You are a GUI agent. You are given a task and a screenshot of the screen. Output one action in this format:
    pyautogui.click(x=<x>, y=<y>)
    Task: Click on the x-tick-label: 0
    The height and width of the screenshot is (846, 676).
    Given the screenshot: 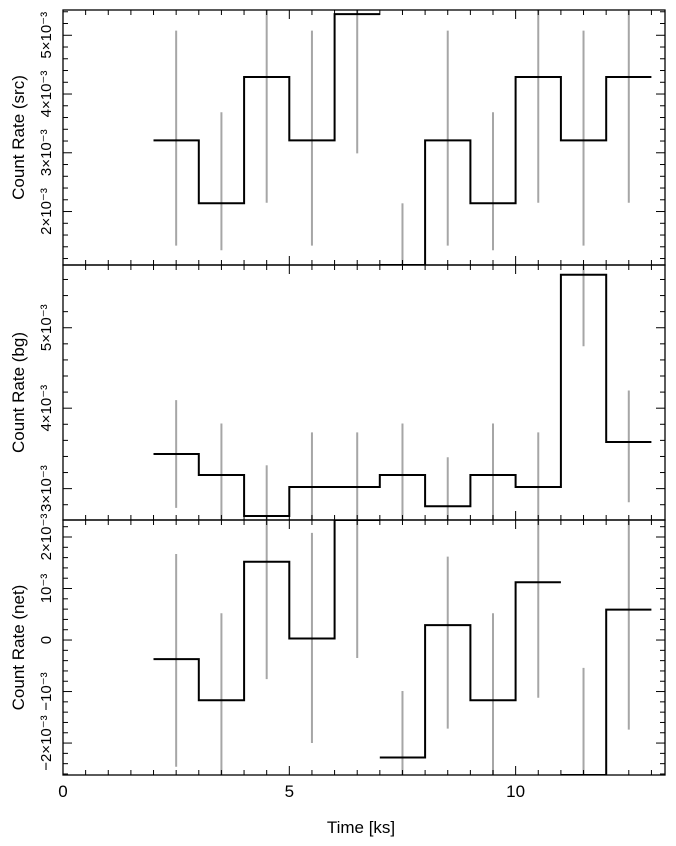 What is the action you would take?
    pyautogui.click(x=62, y=791)
    